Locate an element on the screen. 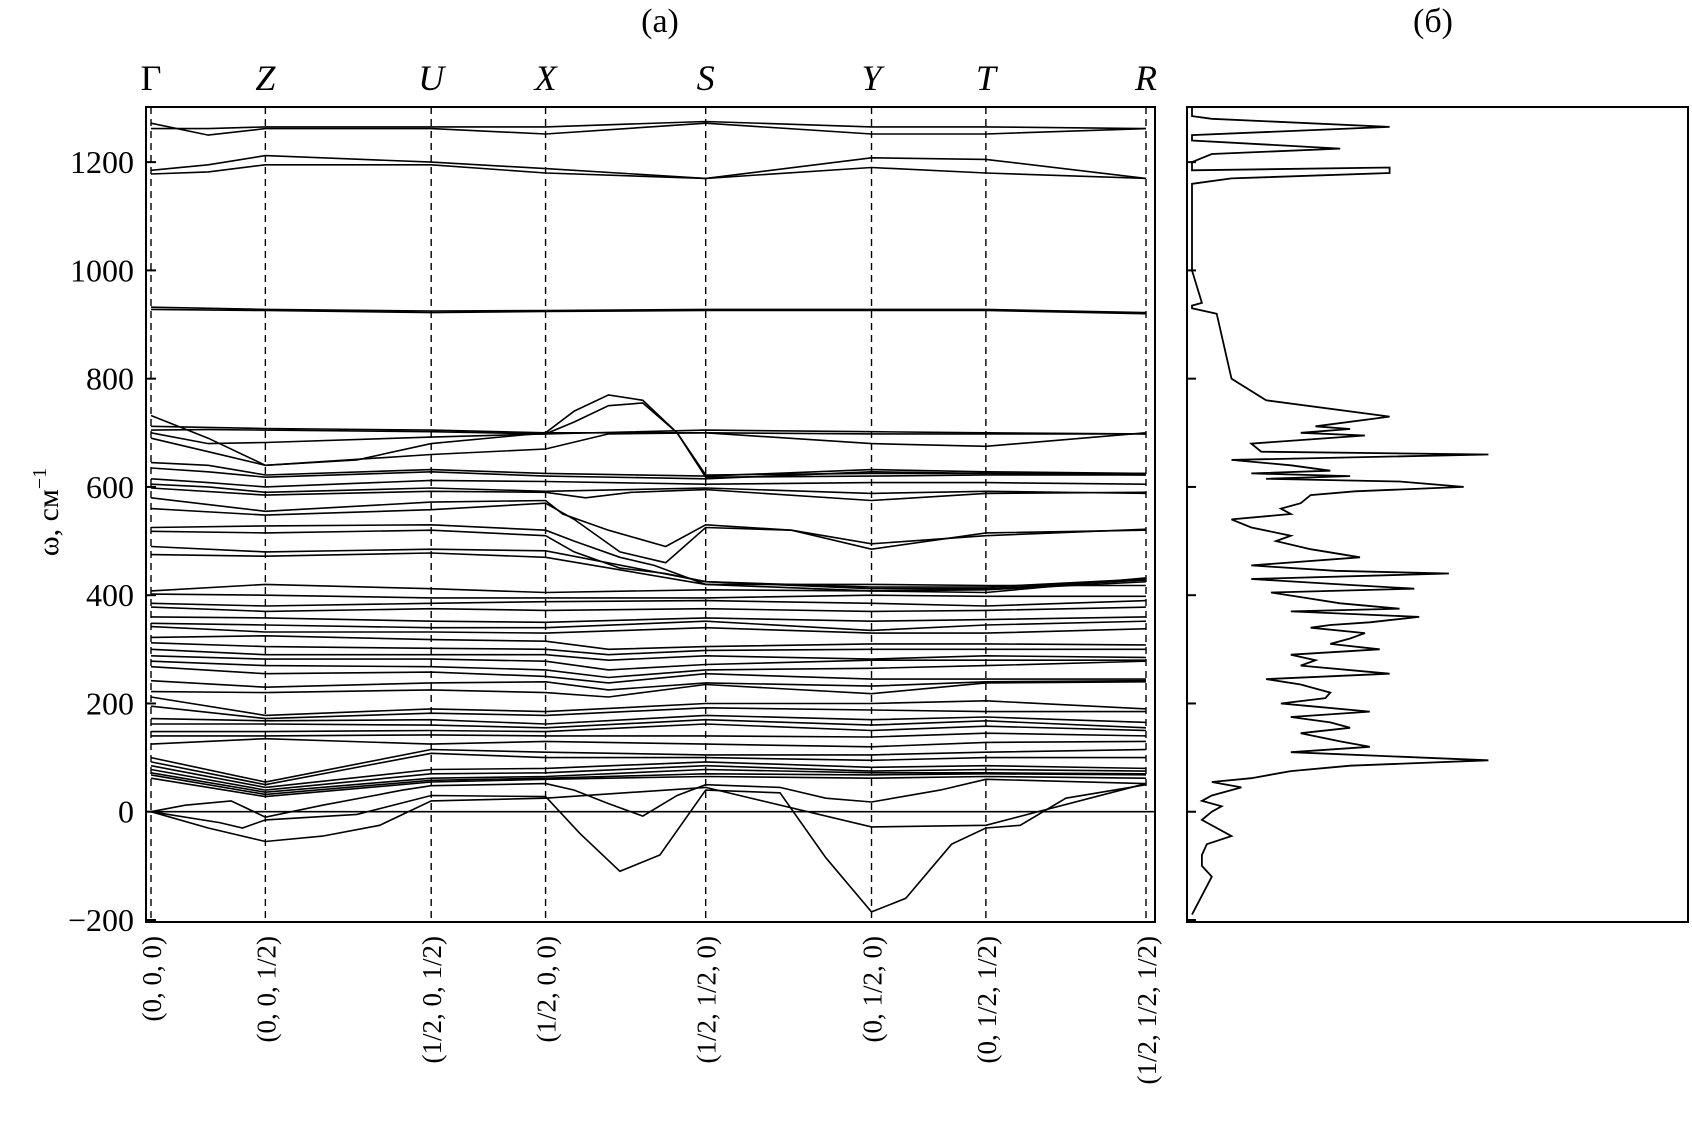 This screenshot has height=1135, width=1692. kpoint-coordinate: (1/2, 1/2, 1/2) is located at coordinates (1147, 1010).